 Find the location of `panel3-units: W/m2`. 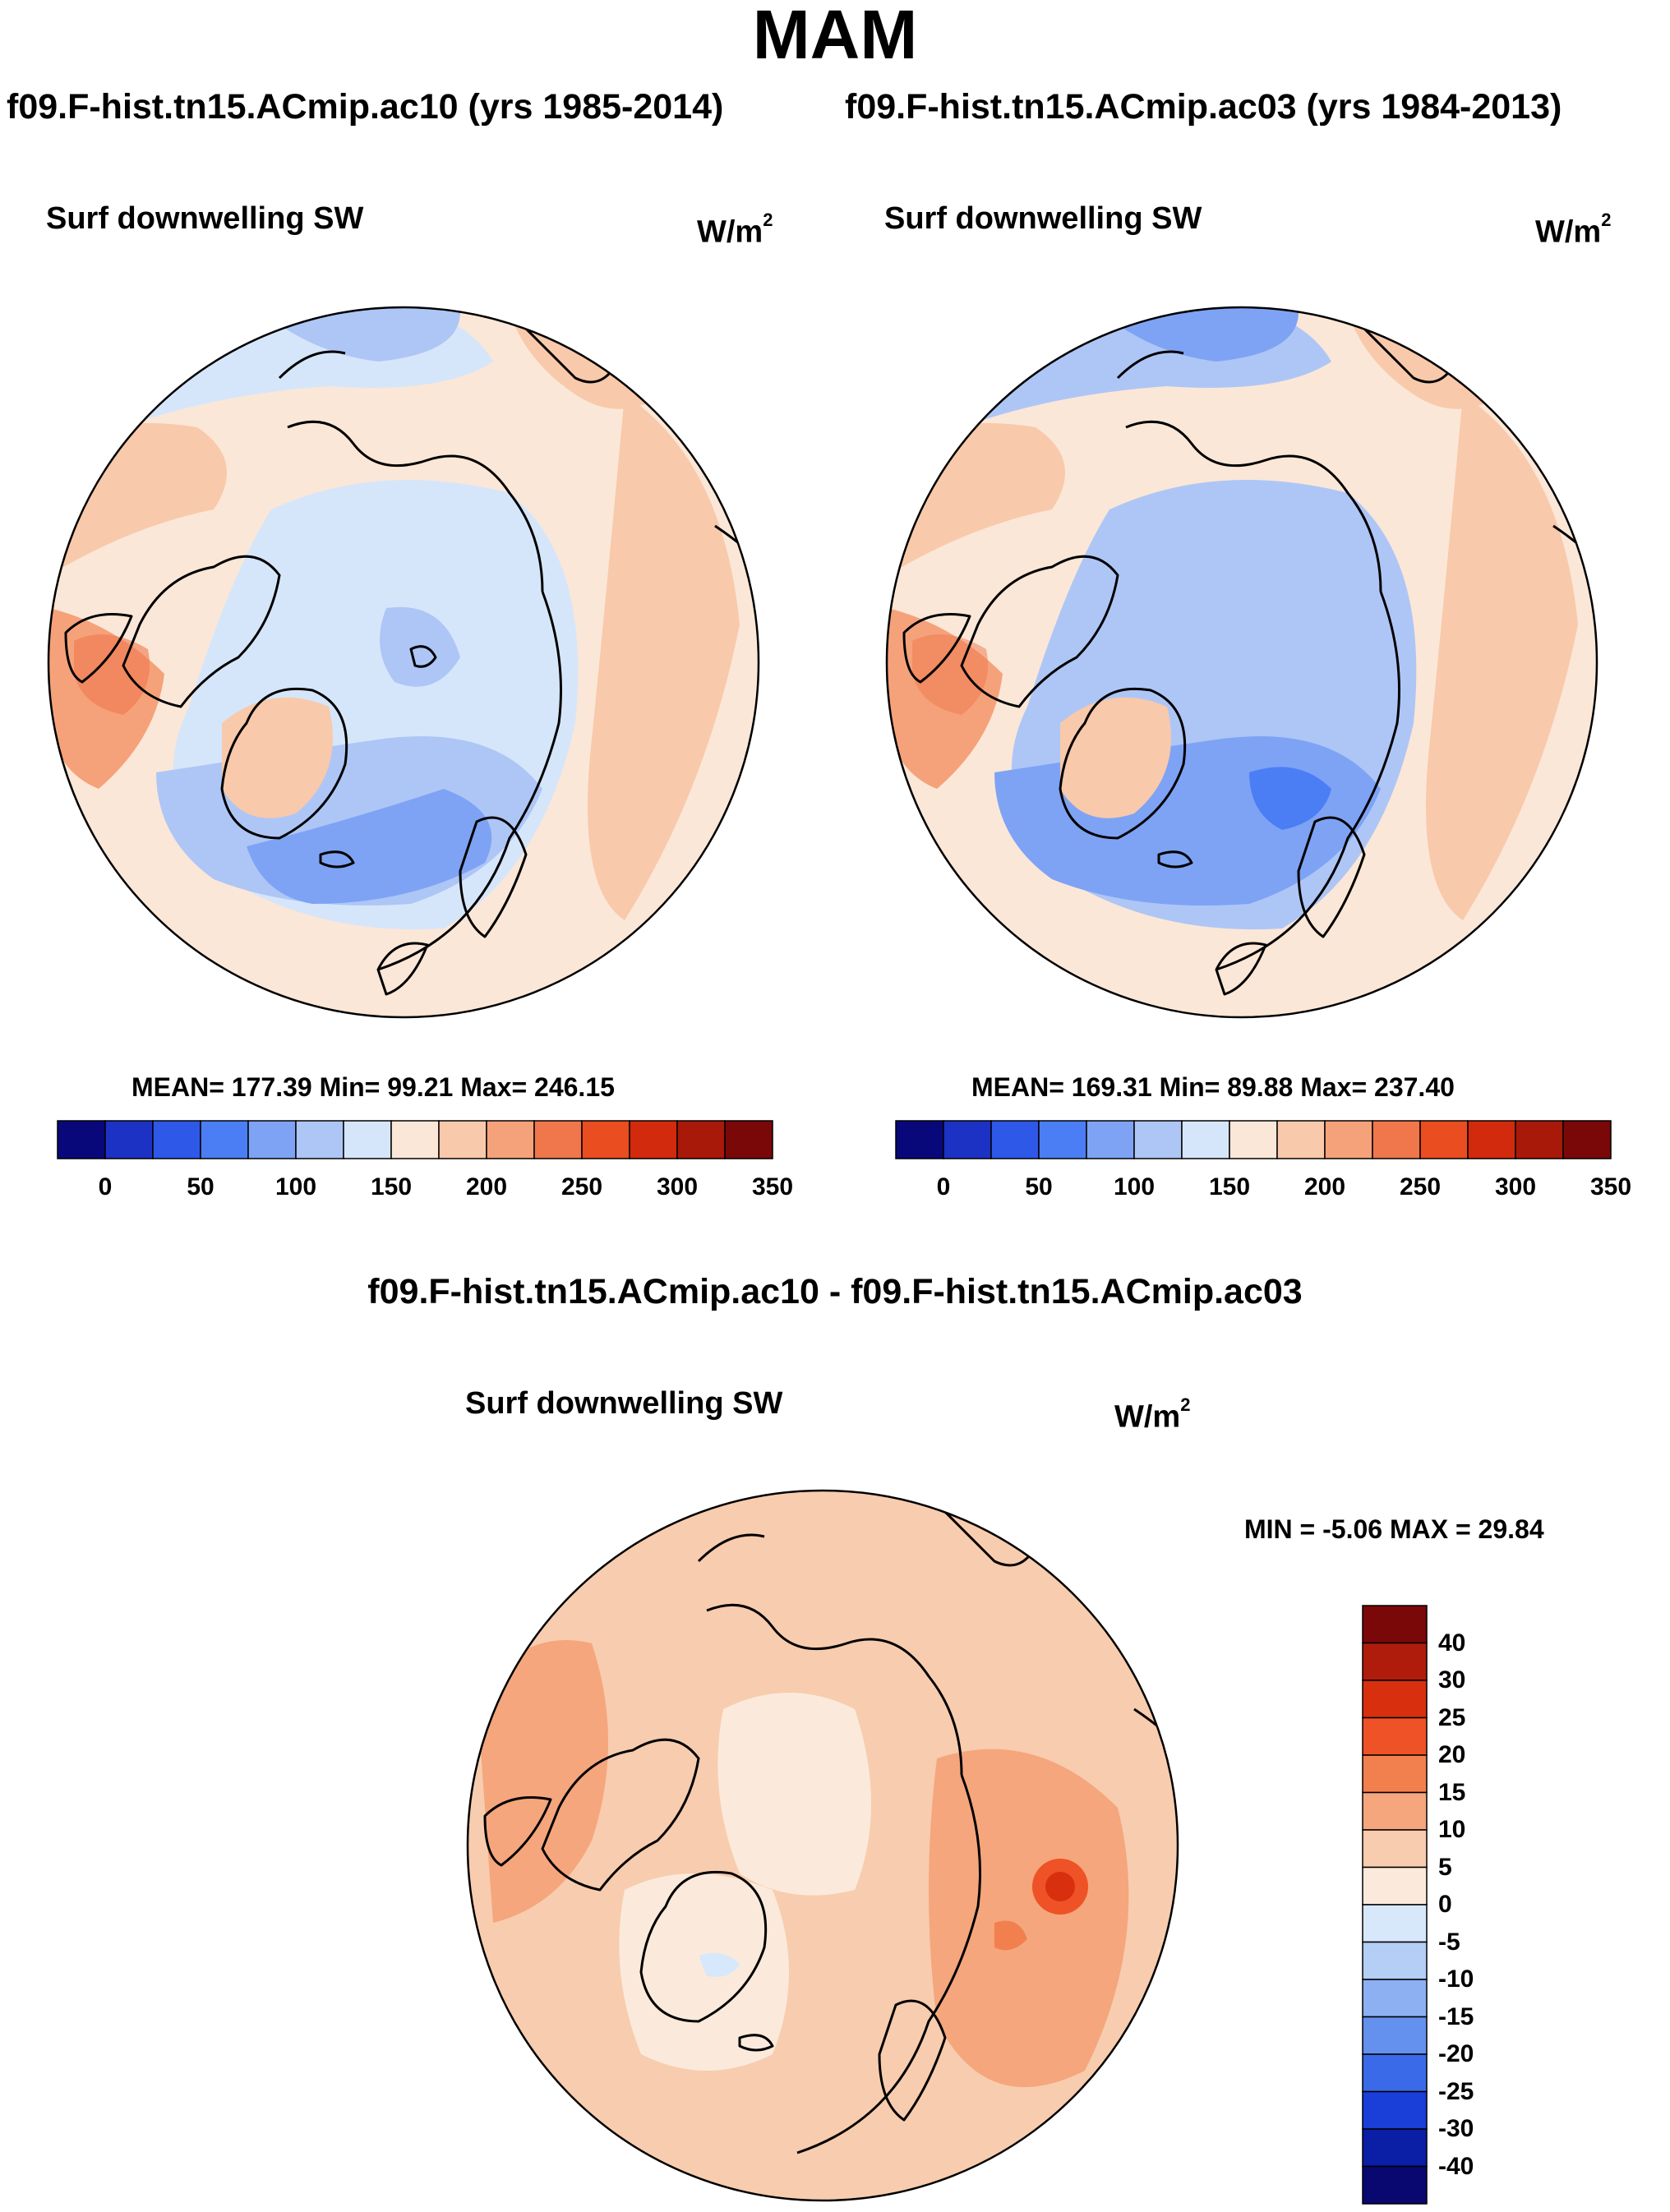

panel3-units: W/m2 is located at coordinates (1152, 1414).